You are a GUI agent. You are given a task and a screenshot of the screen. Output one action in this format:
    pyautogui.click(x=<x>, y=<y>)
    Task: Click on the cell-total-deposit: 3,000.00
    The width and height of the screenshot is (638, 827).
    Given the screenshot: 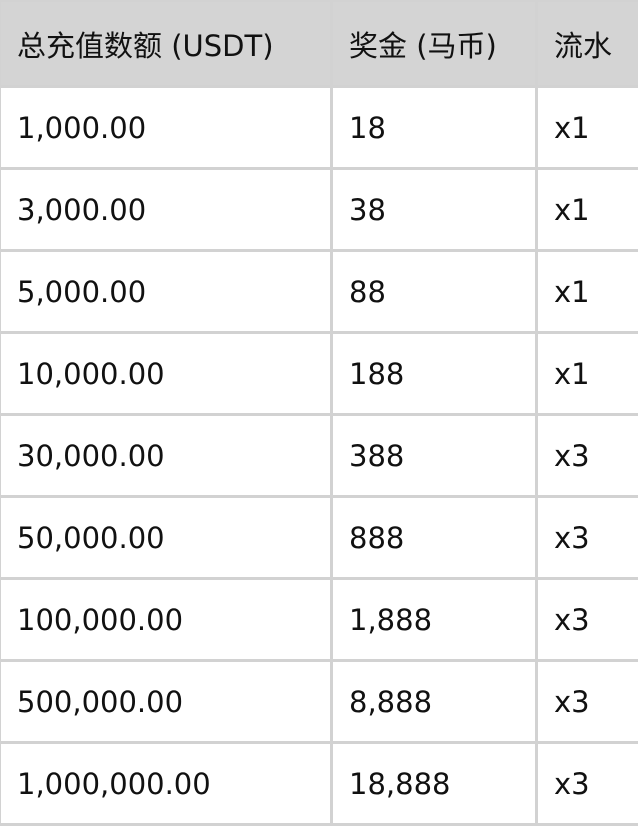 What is the action you would take?
    pyautogui.click(x=166, y=209)
    